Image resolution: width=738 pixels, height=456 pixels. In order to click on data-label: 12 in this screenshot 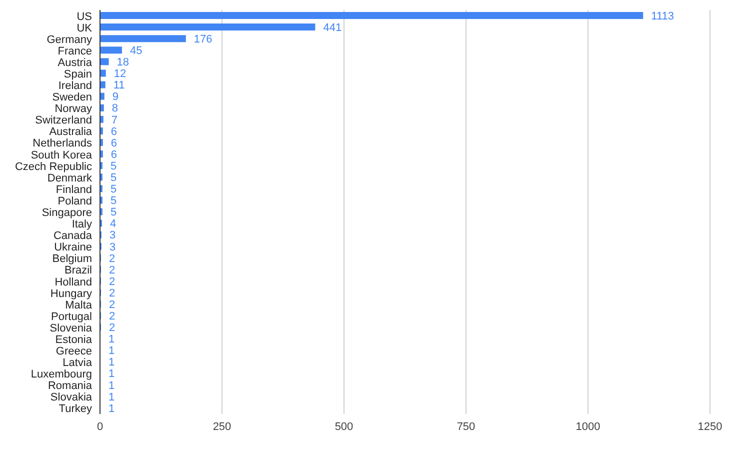, I will do `click(120, 74)`.